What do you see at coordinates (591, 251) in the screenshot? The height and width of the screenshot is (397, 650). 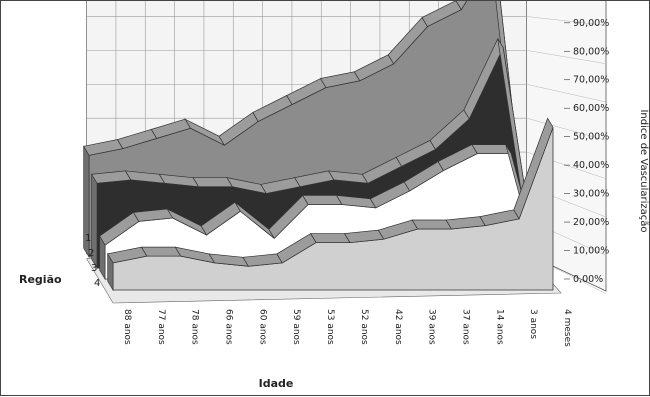 I see `y-tick-label: 10,00%` at bounding box center [591, 251].